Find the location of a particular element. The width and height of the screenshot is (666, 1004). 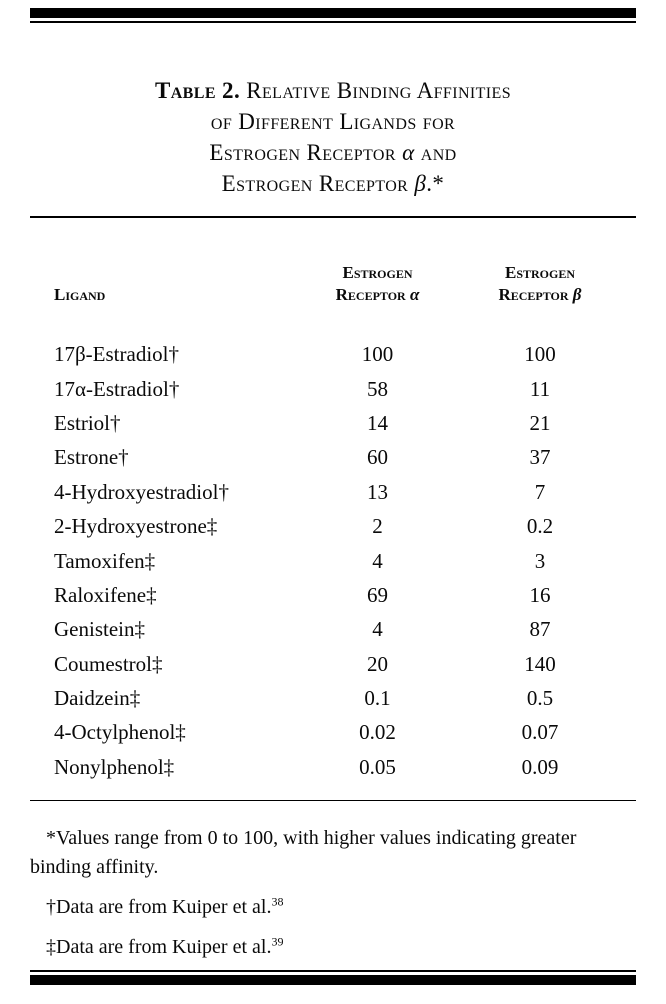

title-text-3b: and is located at coordinates (438, 152).